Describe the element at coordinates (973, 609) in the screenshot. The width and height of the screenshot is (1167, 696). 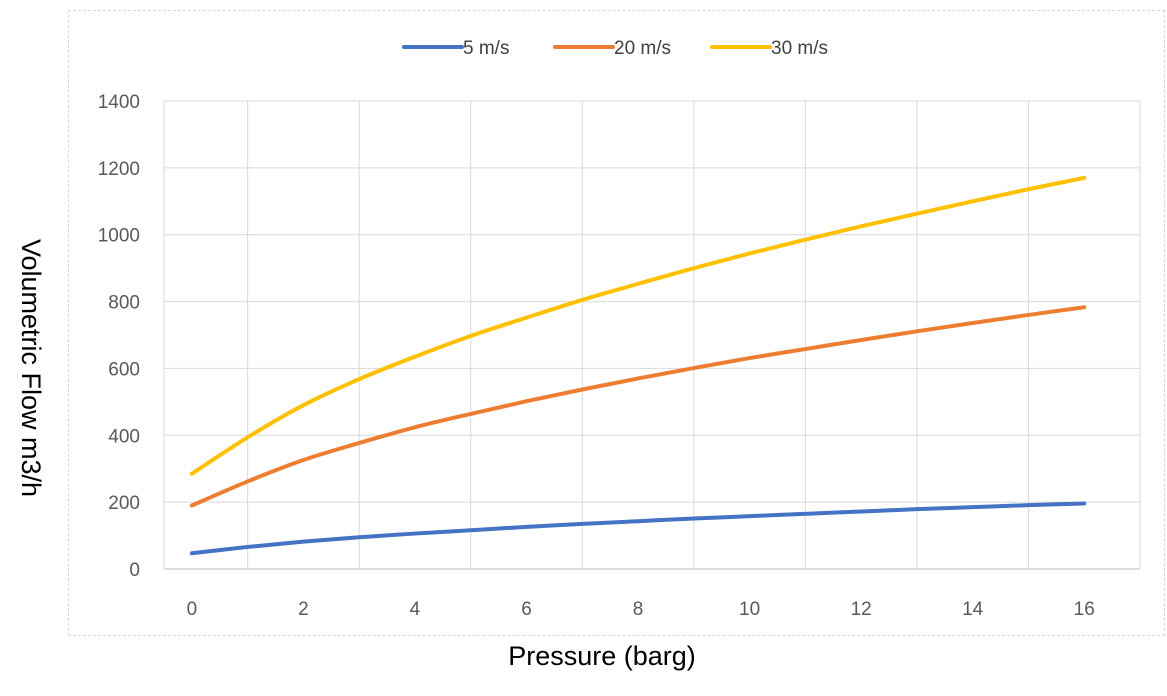
I see `x-tick-label: 14` at that location.